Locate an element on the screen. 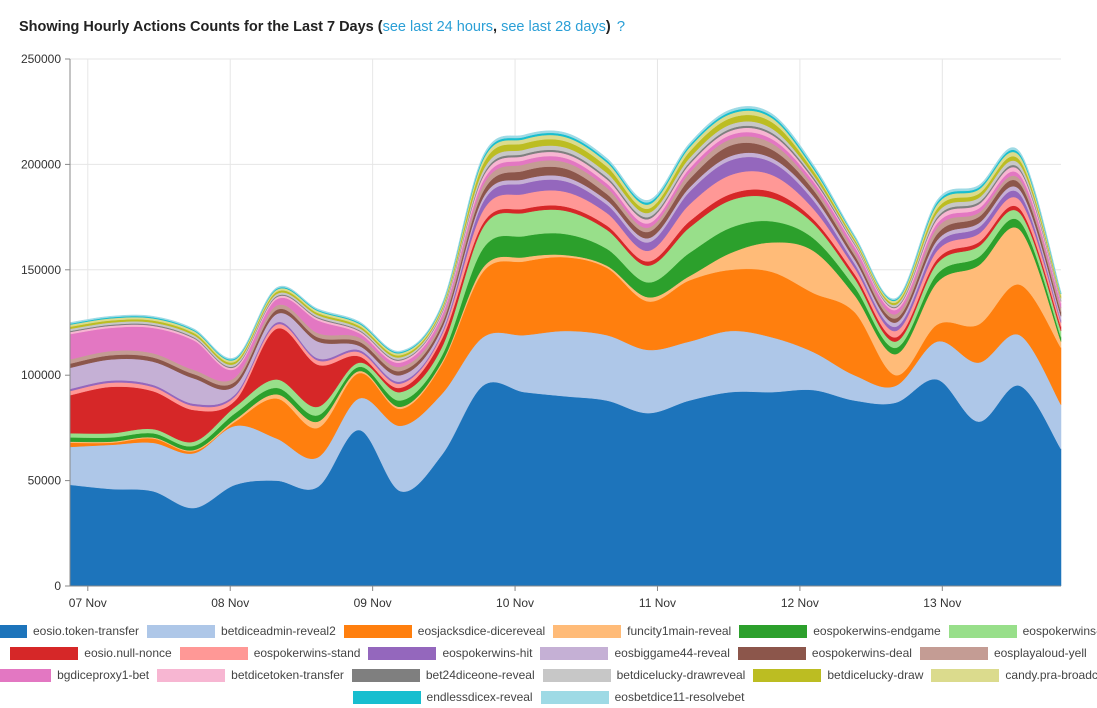  legend-item-eospokerwins-stand: eospokerwins-stand is located at coordinates (270, 653).